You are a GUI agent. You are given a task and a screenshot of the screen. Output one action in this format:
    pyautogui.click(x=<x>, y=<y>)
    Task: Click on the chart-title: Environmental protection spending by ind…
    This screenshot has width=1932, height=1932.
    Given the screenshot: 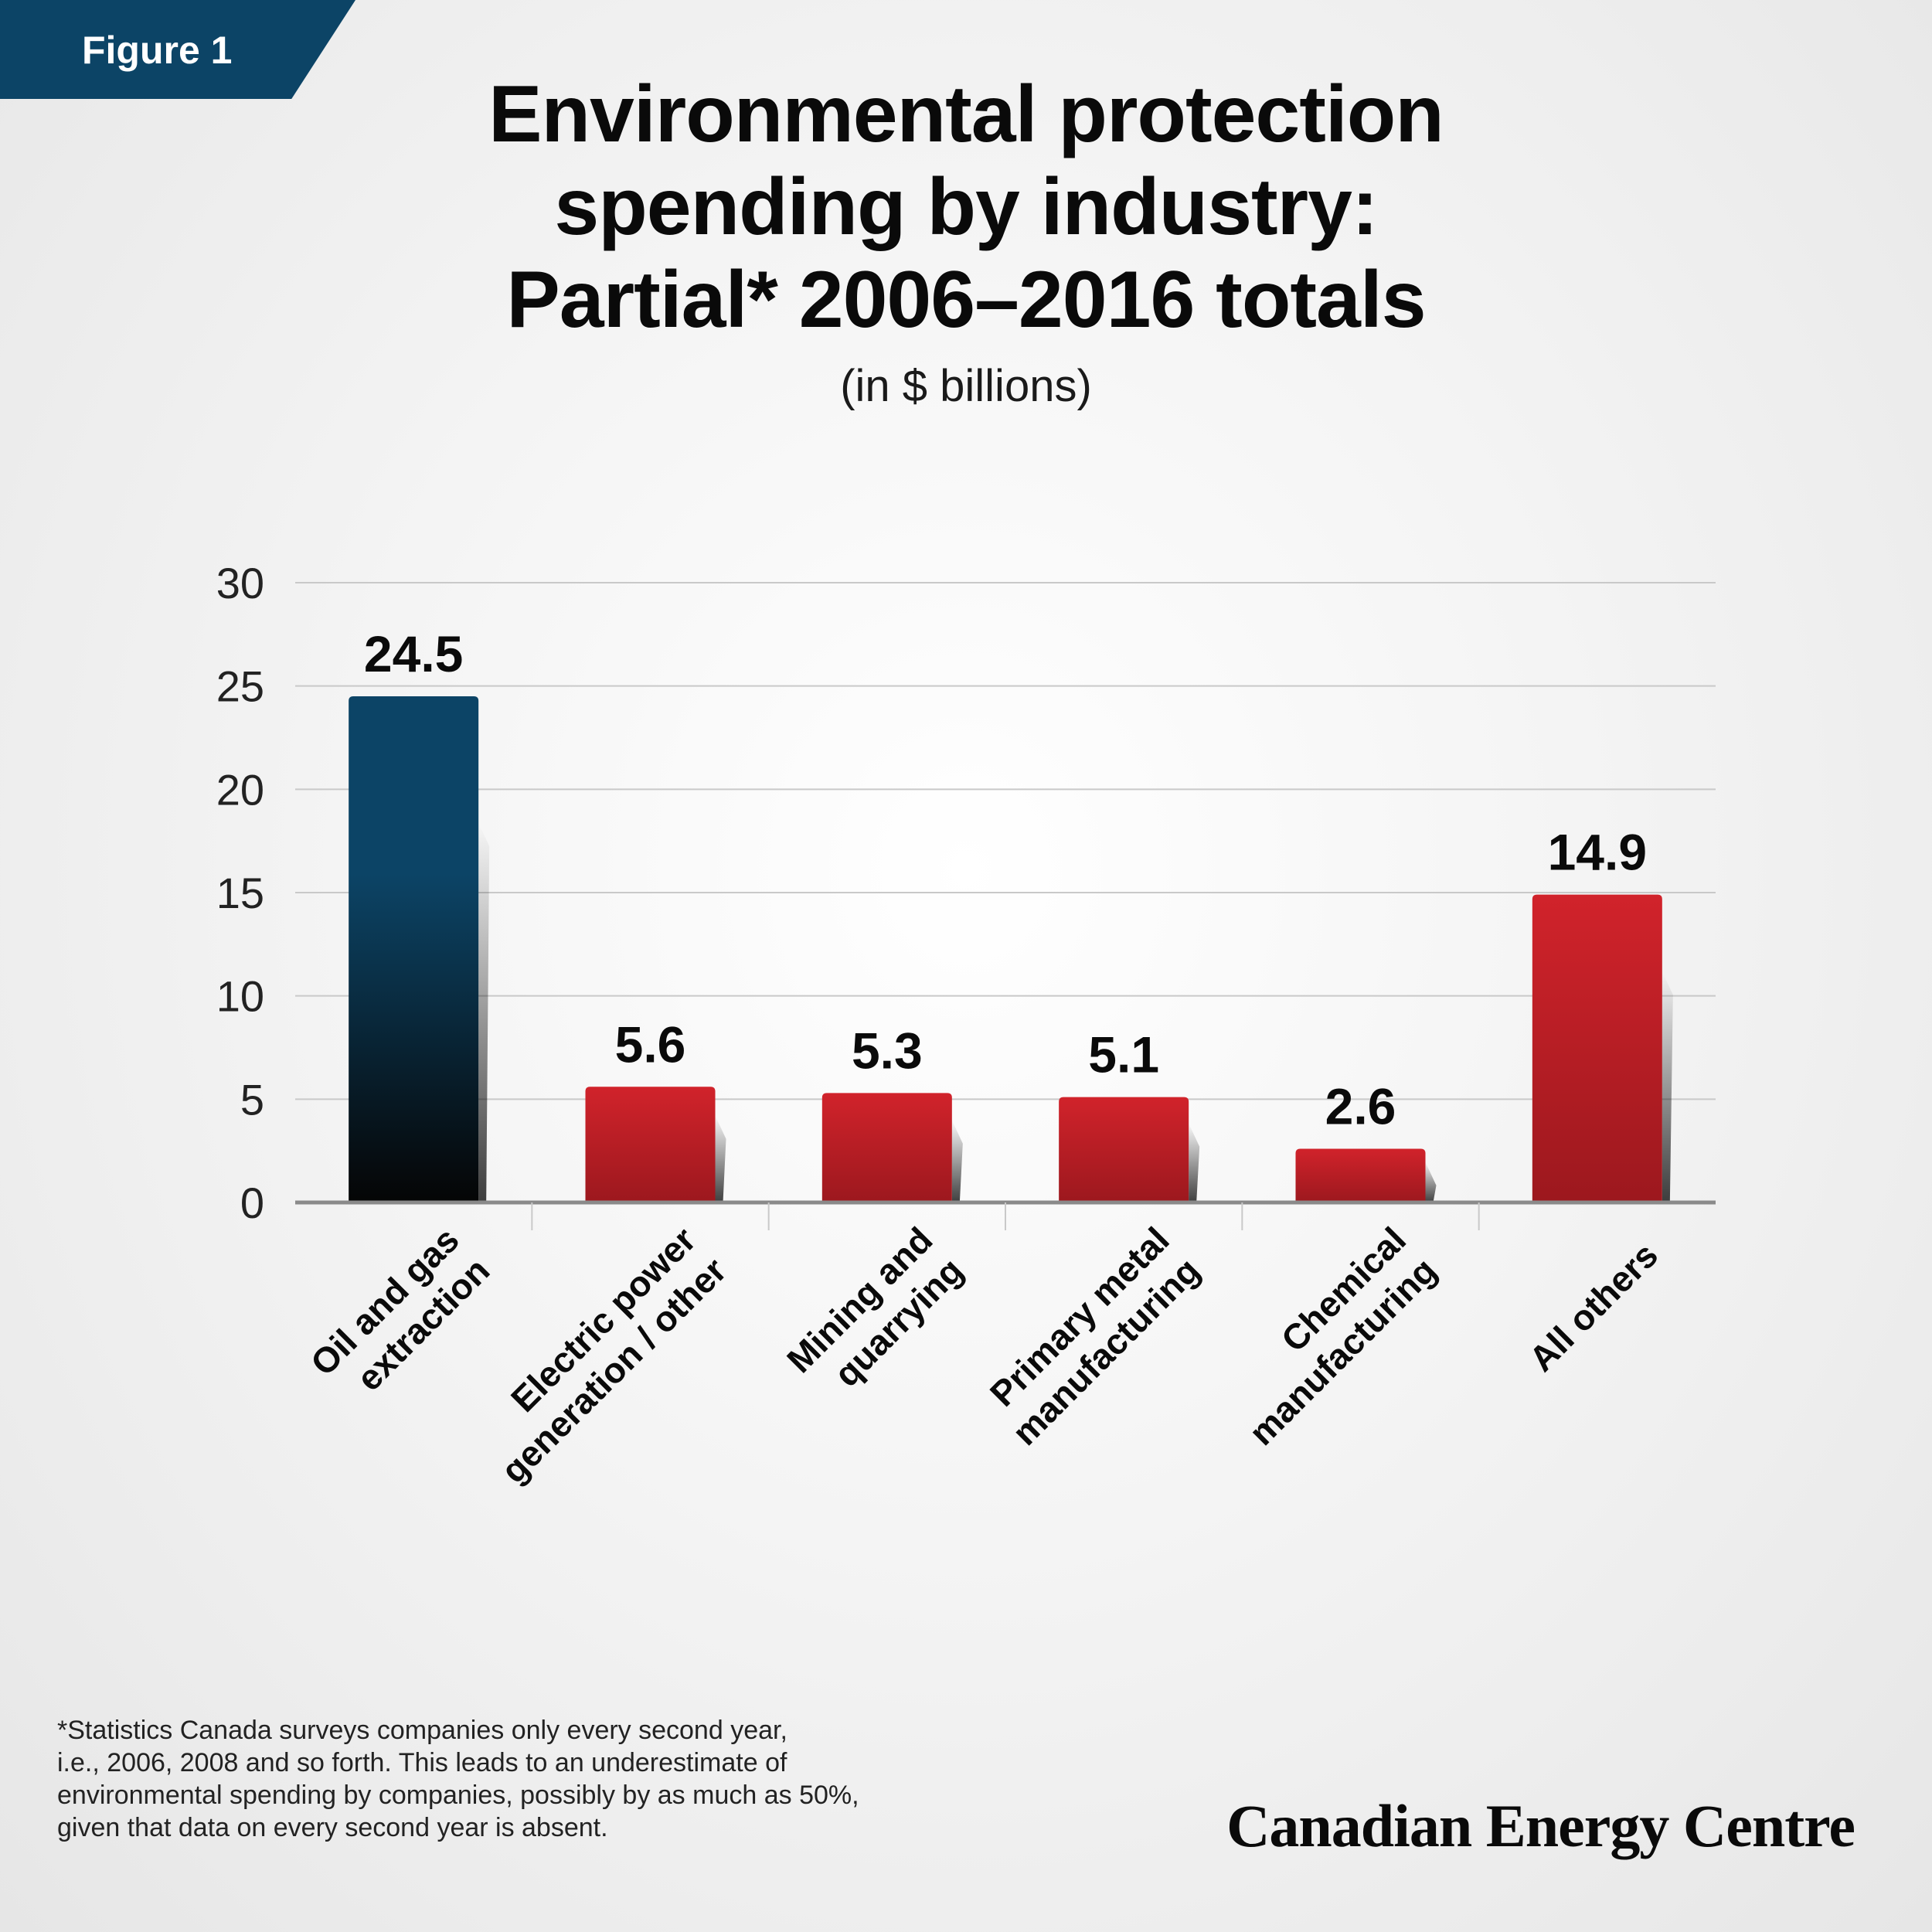 What is the action you would take?
    pyautogui.click(x=966, y=207)
    